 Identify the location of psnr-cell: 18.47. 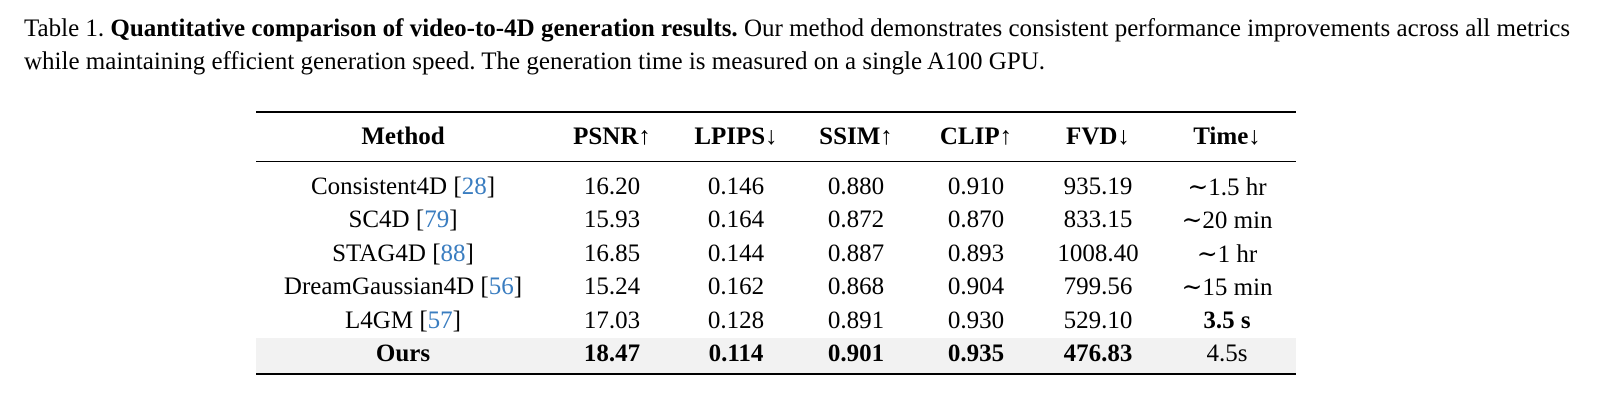
(612, 355).